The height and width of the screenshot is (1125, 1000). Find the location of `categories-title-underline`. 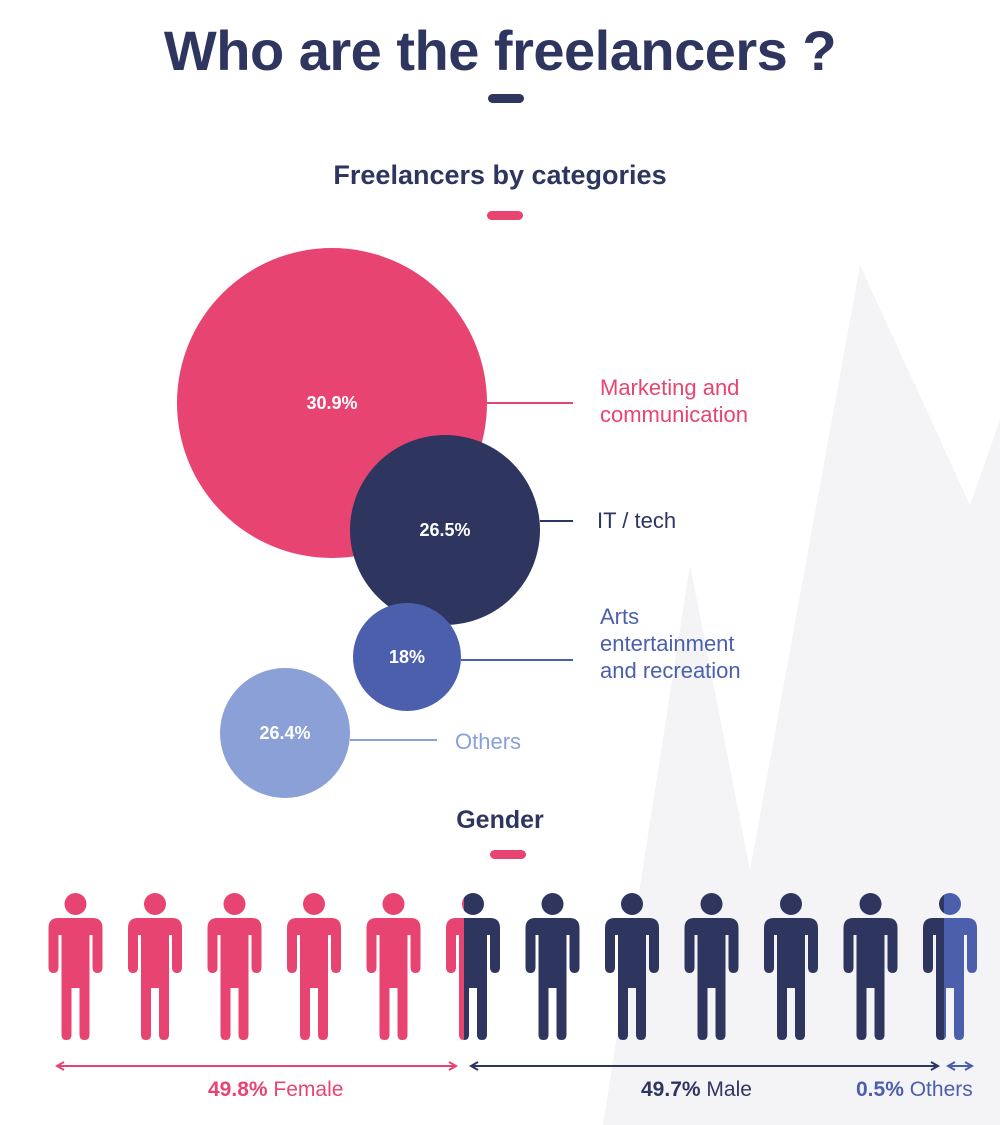

categories-title-underline is located at coordinates (505, 215).